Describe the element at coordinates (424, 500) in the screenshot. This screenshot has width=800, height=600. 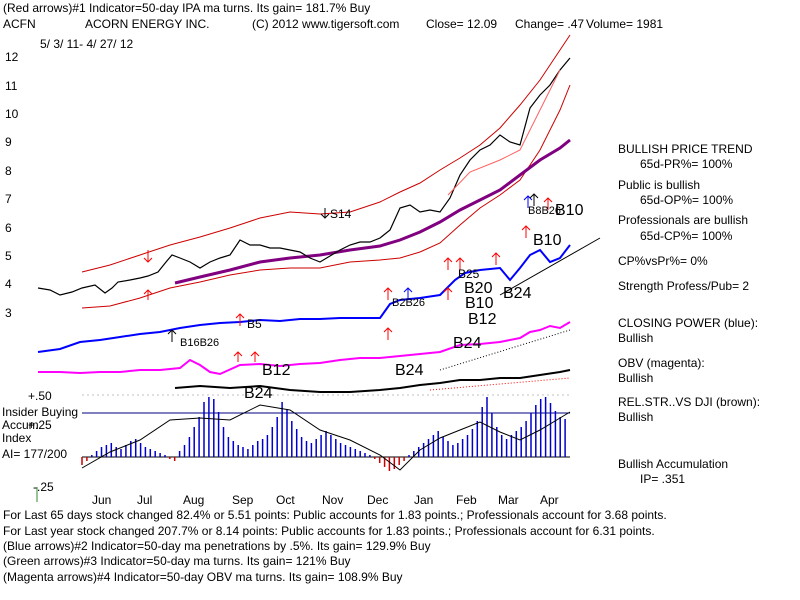
I see `x-tick: Jan` at that location.